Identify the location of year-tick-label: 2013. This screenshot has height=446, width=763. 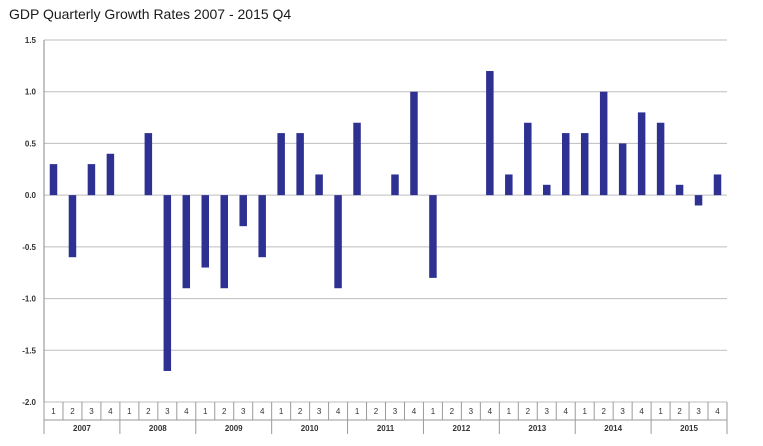
(537, 428).